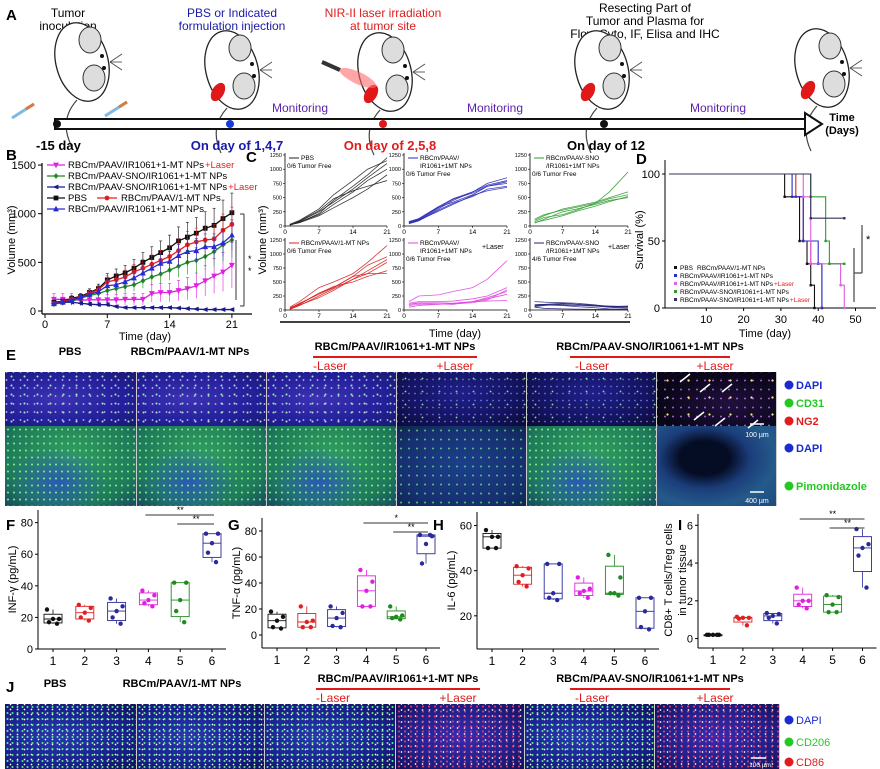 Image resolution: width=880 pixels, height=769 pixels. I want to click on plus-laser-label: +Laser, so click(454, 366).